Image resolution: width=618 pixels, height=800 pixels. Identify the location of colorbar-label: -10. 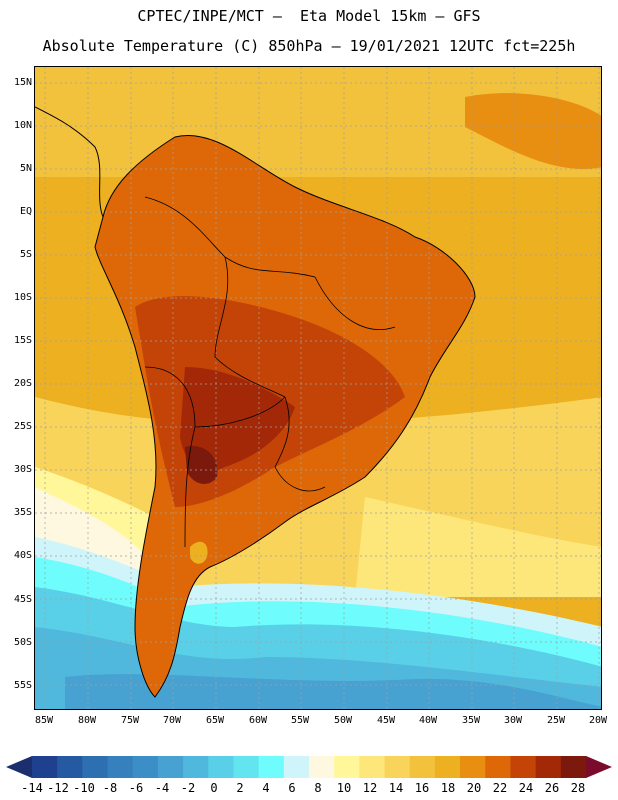
(84, 788).